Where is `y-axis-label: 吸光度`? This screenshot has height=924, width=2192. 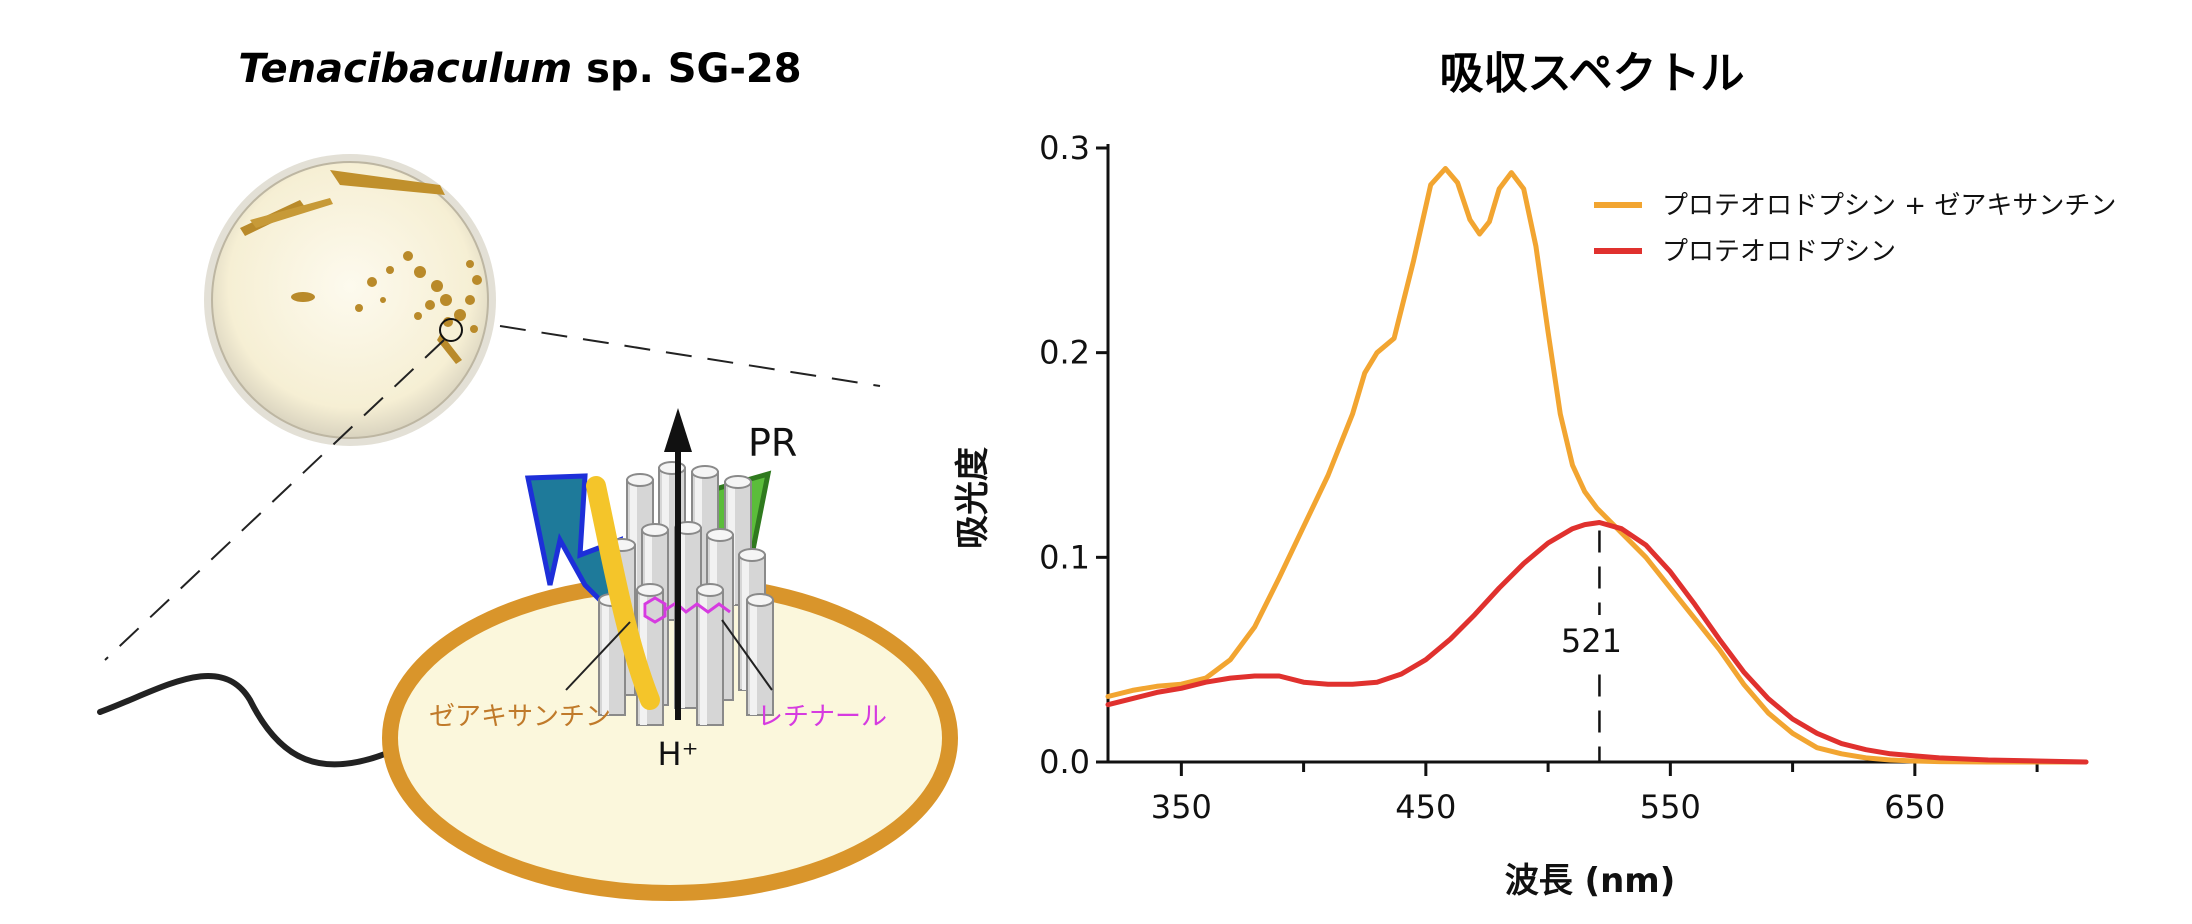
y-axis-label: 吸光度 is located at coordinates (973, 498).